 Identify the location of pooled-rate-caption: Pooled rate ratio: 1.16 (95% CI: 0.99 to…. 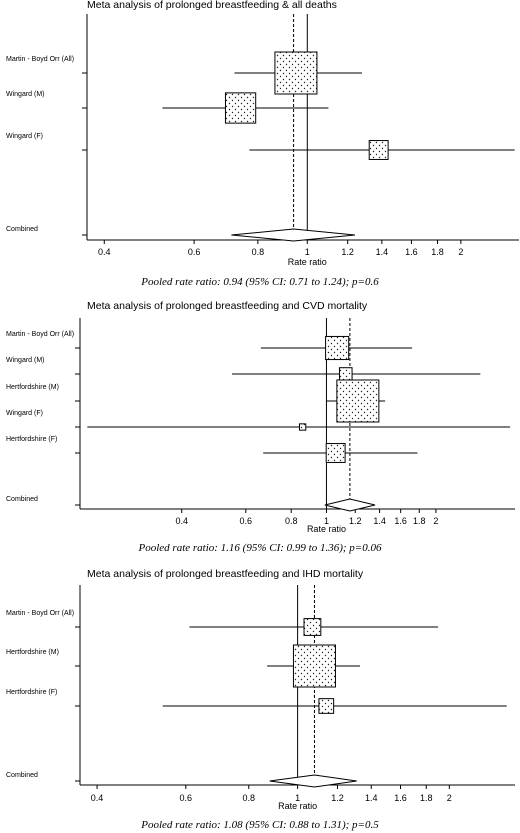
(260, 548).